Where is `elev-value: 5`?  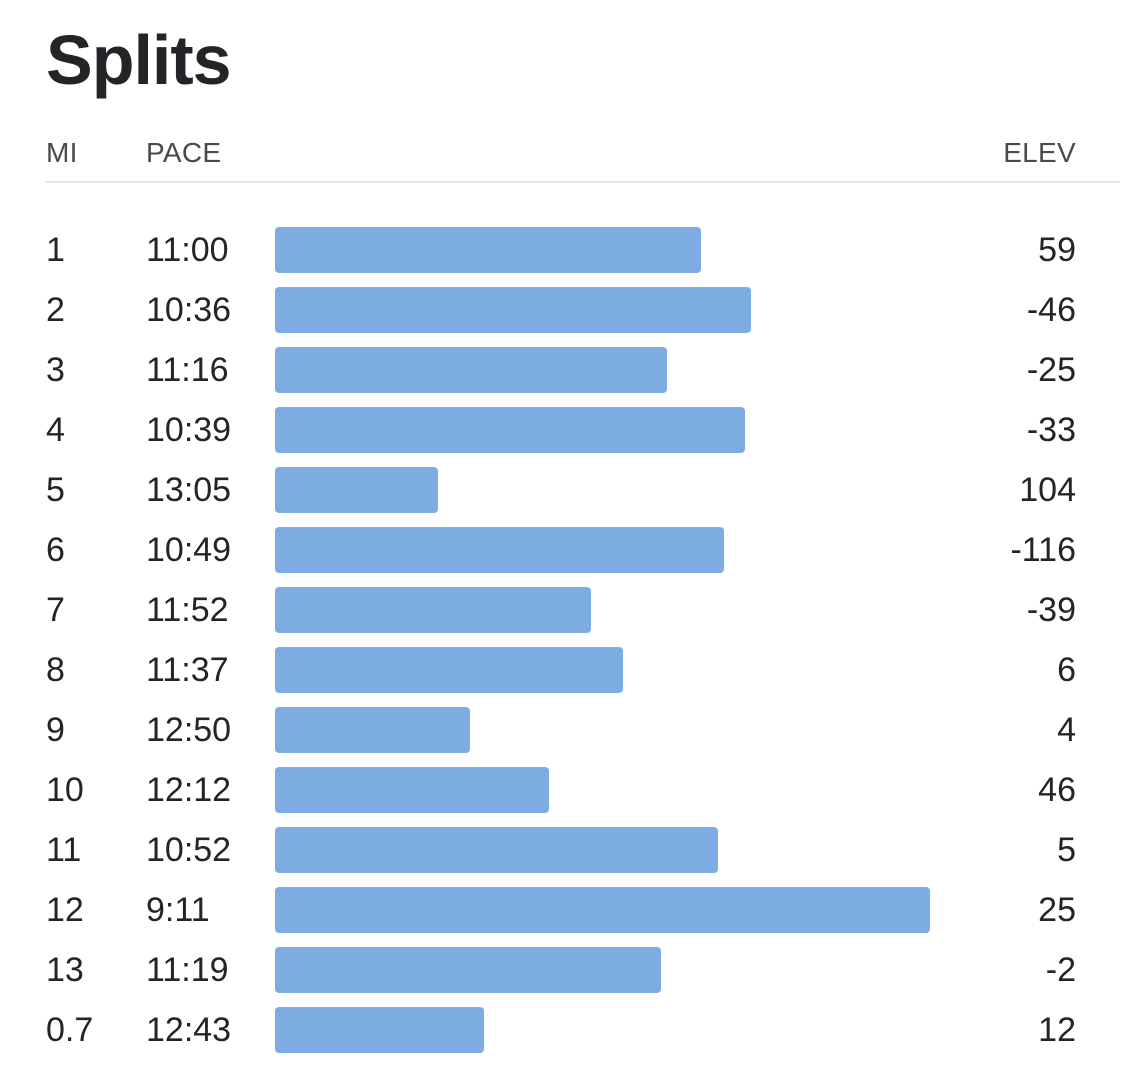 elev-value: 5 is located at coordinates (1066, 849).